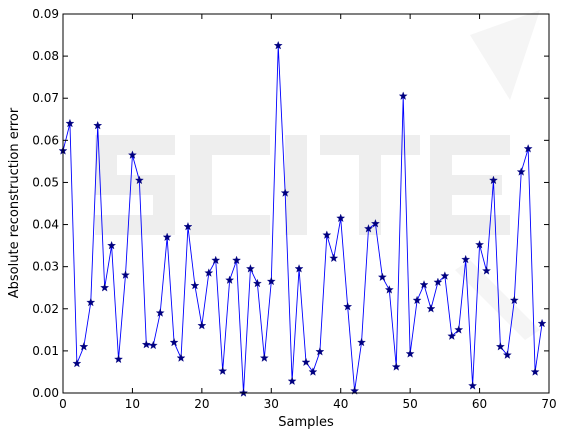 The width and height of the screenshot is (563, 432). What do you see at coordinates (410, 404) in the screenshot?
I see `x-tick-label: 50` at bounding box center [410, 404].